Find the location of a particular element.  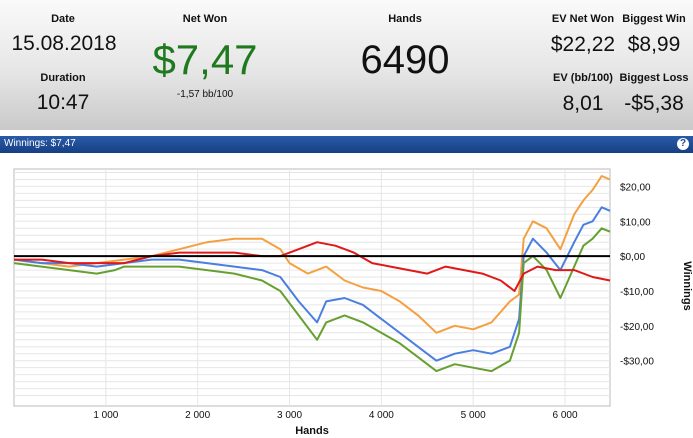

hands-label: Hands is located at coordinates (405, 19).